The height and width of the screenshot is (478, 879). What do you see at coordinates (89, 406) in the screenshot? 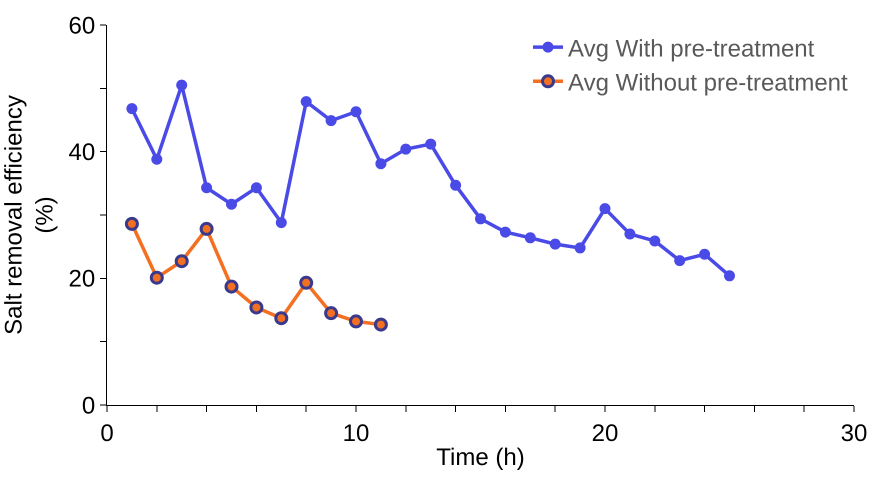
I see `y-tick-label: 0` at bounding box center [89, 406].